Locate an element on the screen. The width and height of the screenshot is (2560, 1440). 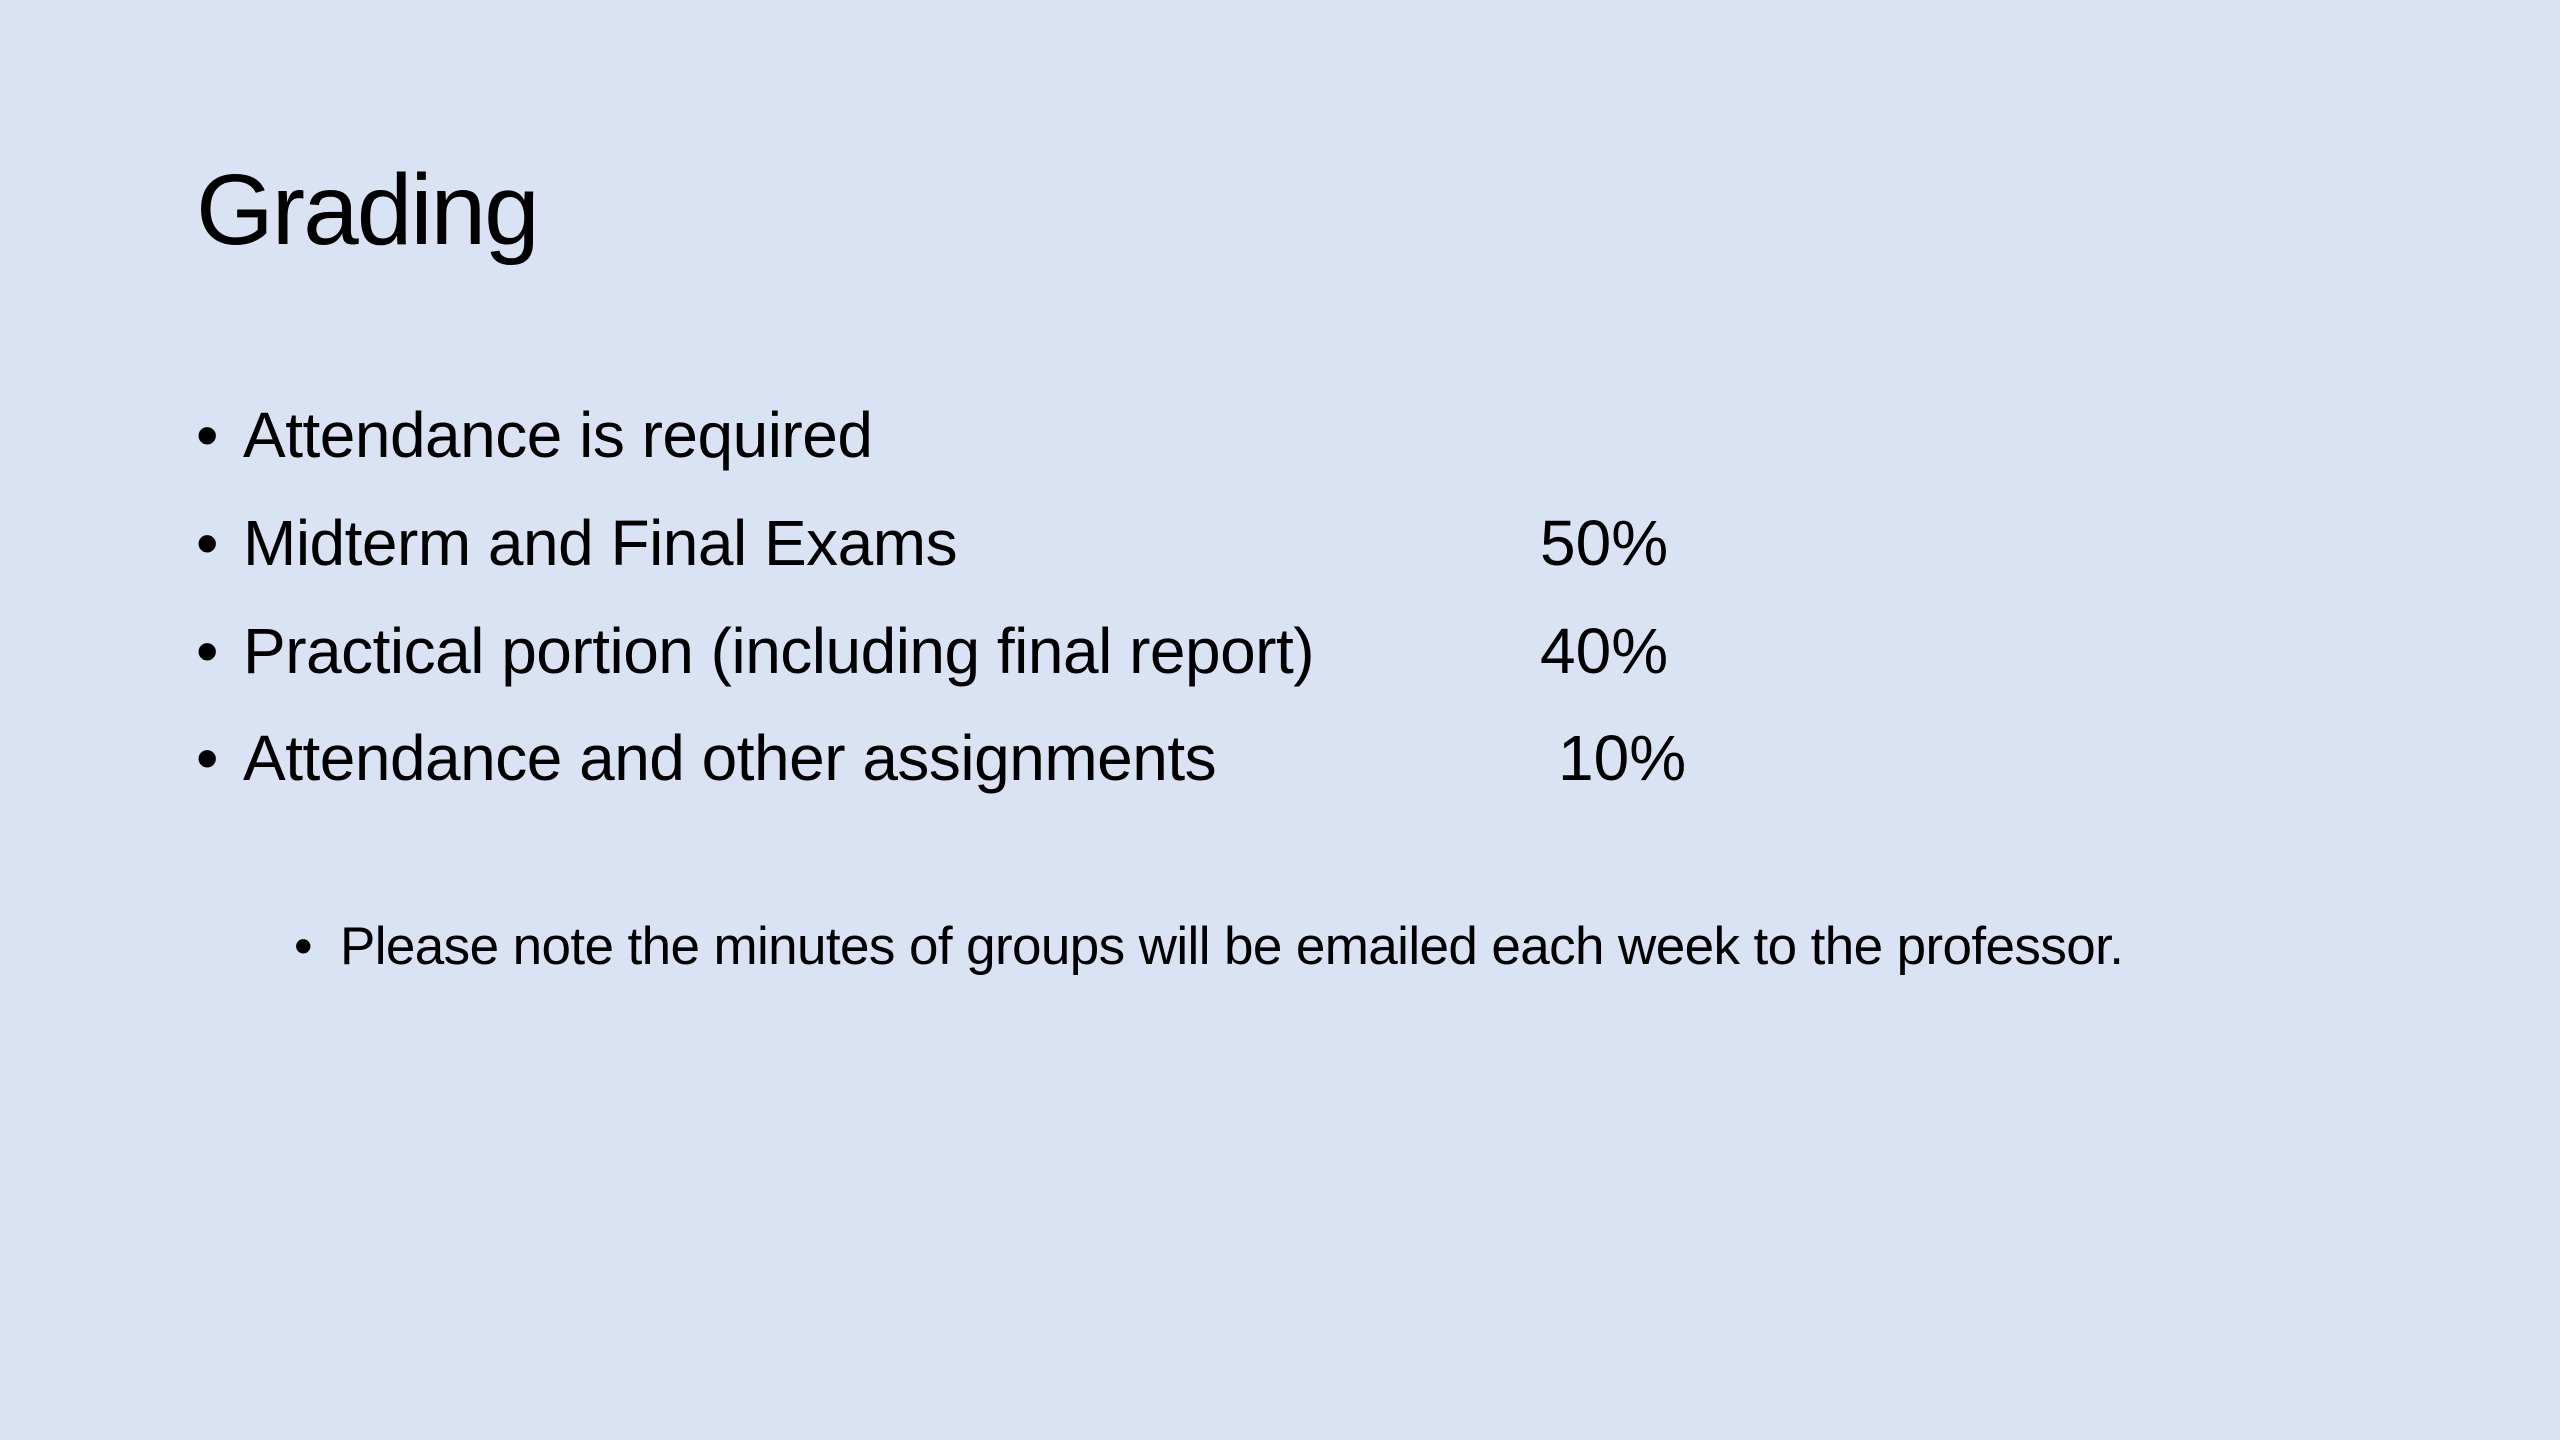
bullet-text: Midterm and Final Exams is located at coordinates (600, 543).